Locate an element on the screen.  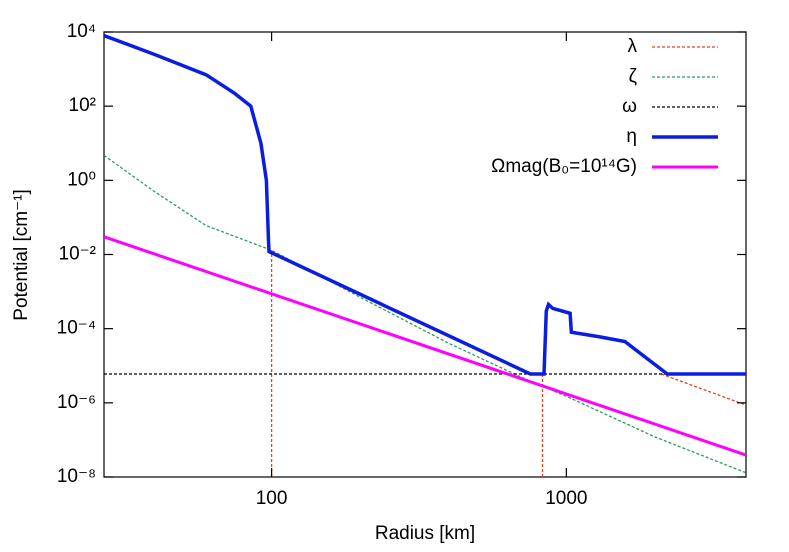
x-axis-label: Radius [km] is located at coordinates (425, 533).